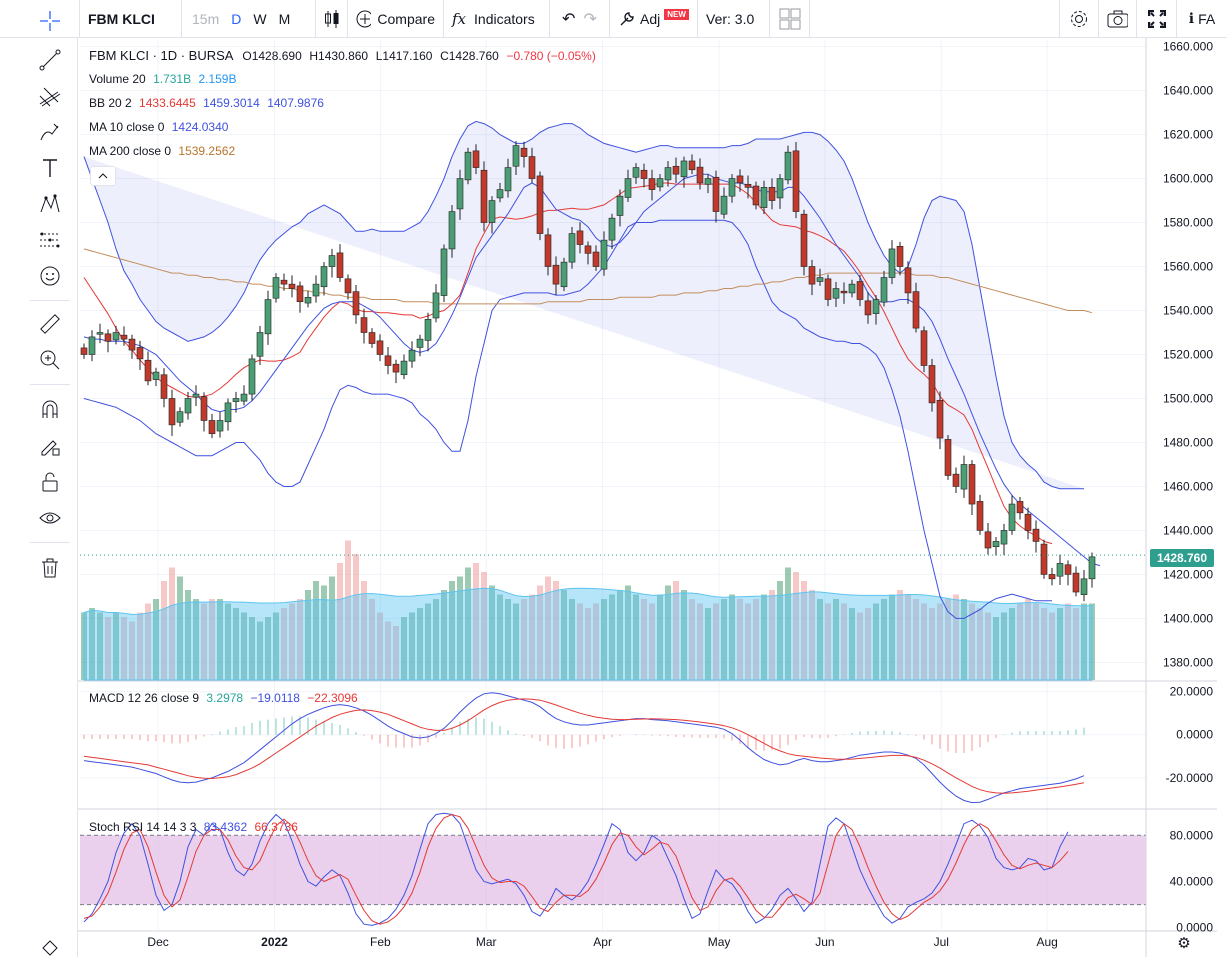  I want to click on crosshair-tool, so click(50, 21).